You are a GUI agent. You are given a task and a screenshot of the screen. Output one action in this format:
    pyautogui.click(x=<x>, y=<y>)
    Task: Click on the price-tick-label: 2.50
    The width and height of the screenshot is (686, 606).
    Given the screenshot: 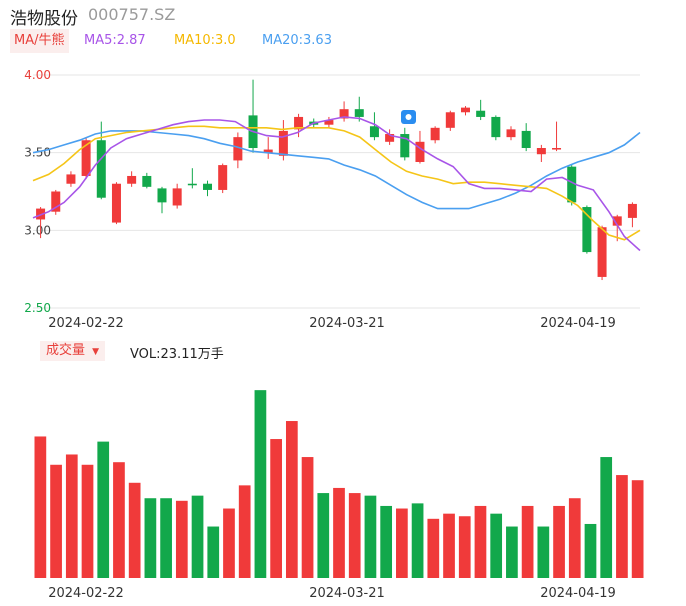 What is the action you would take?
    pyautogui.click(x=37, y=308)
    